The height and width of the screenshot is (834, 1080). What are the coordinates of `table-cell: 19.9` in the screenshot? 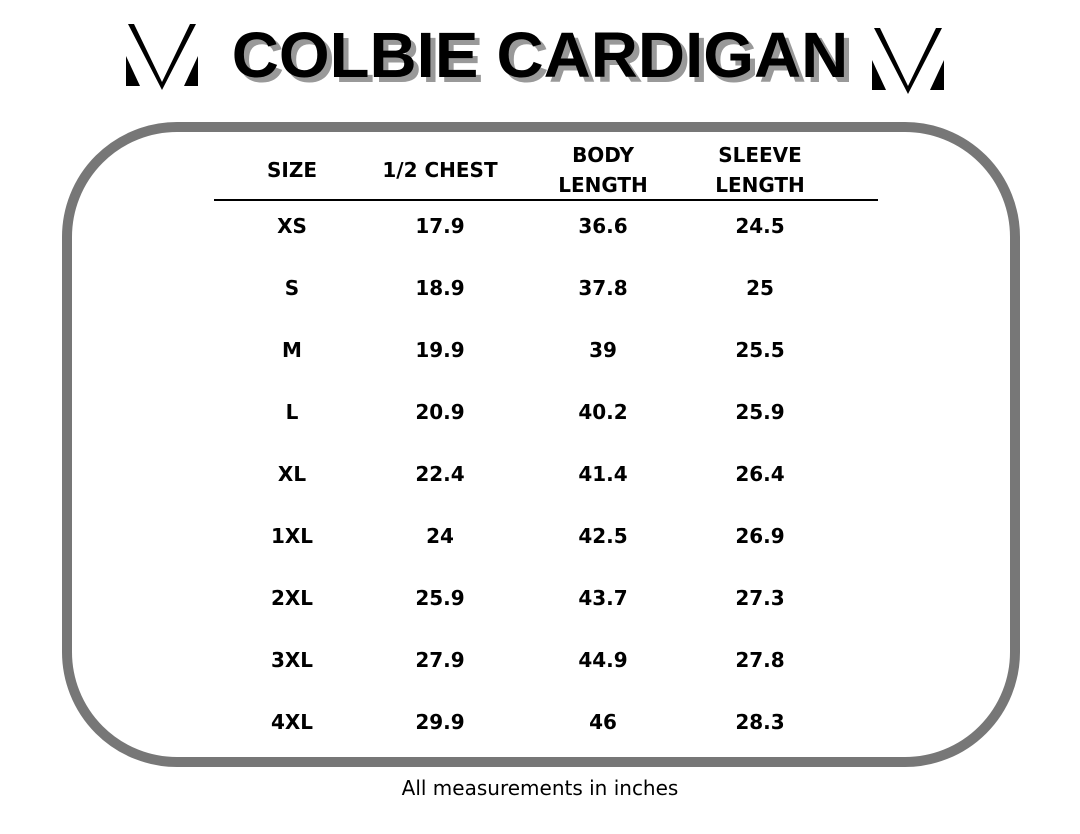 It's located at (440, 350).